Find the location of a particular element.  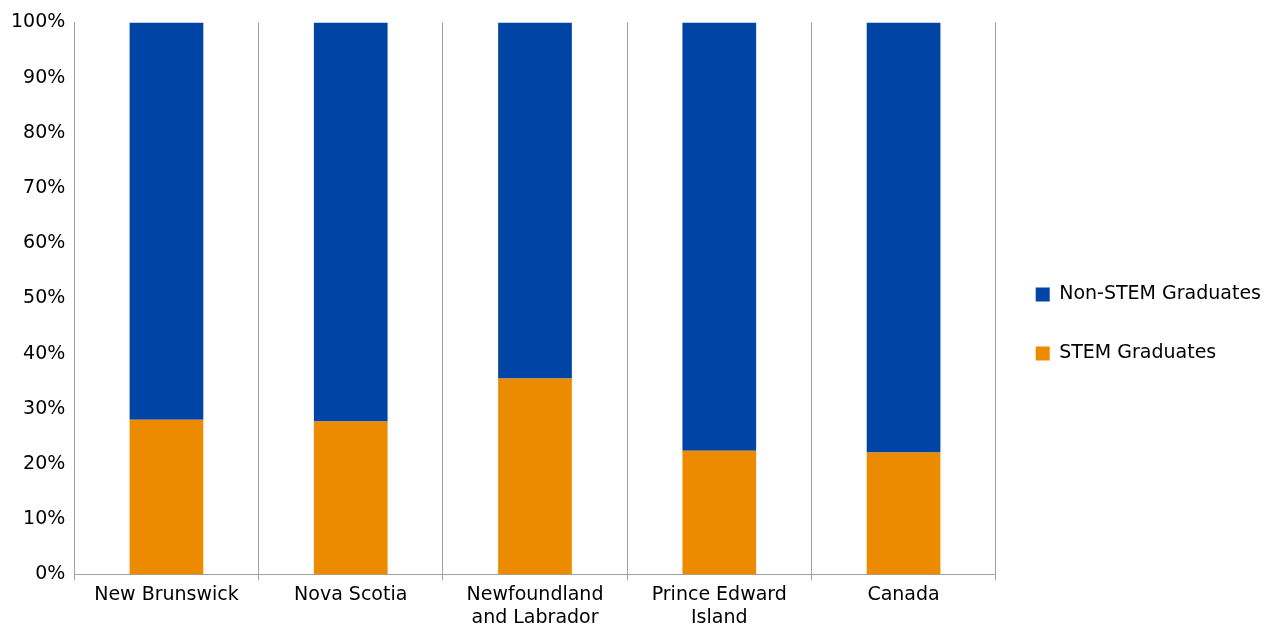

x-tick-label: Nova Scotia is located at coordinates (351, 592).